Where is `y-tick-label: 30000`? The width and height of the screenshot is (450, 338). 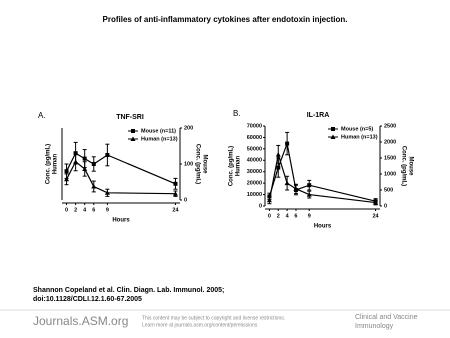 y-tick-label: 30000 is located at coordinates (254, 172).